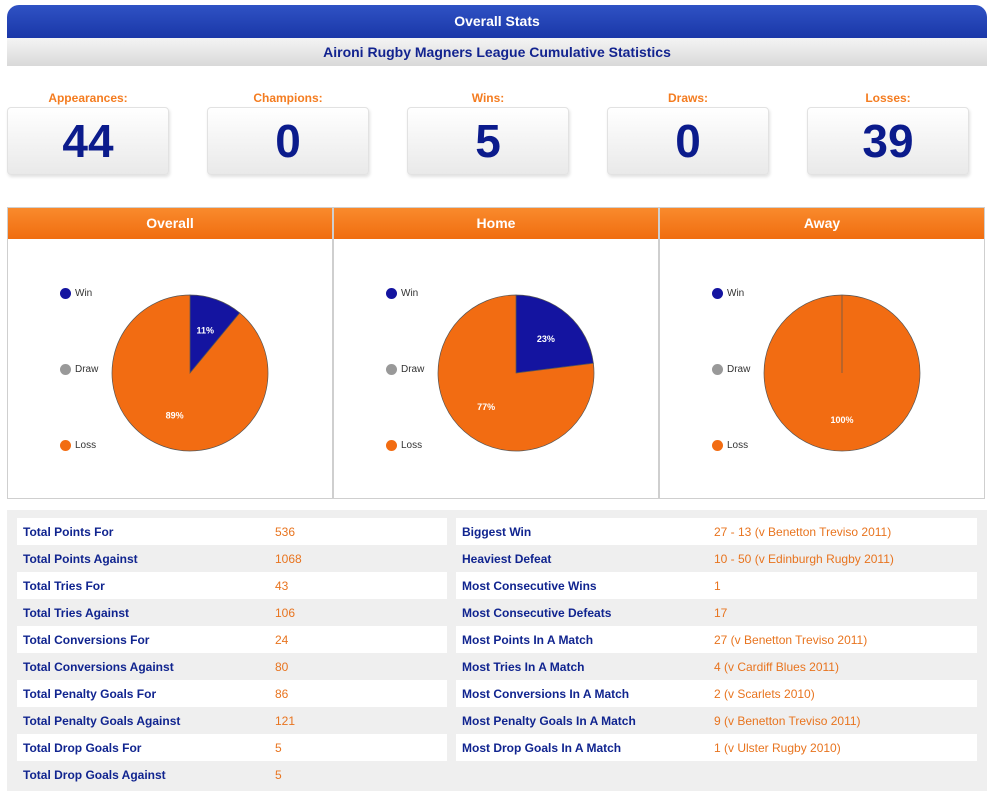 This screenshot has height=791, width=999. I want to click on stat-appearances: Appearances: 44, so click(88, 133).